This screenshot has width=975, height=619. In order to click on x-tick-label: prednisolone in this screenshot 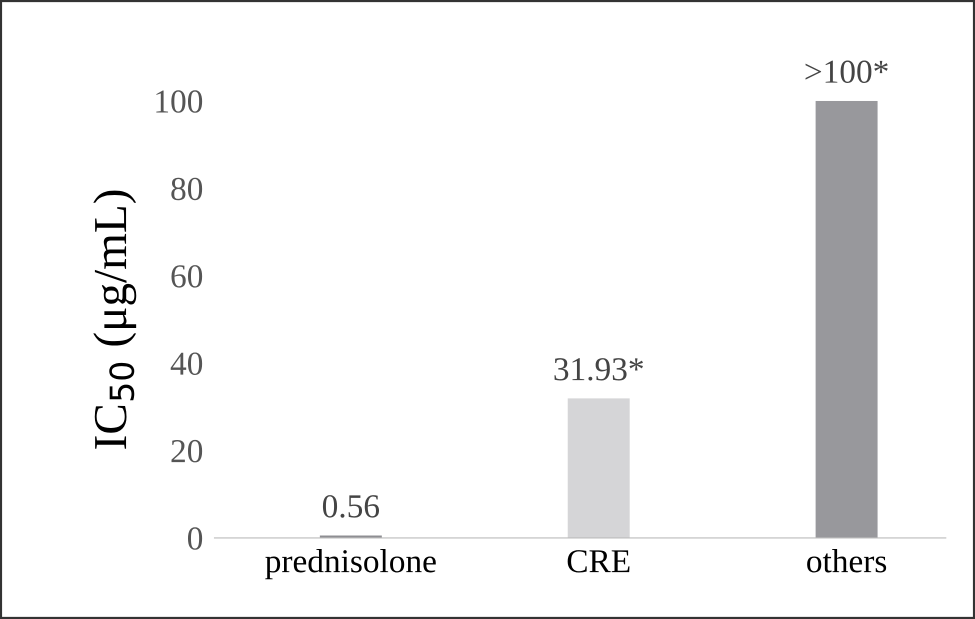, I will do `click(350, 564)`.